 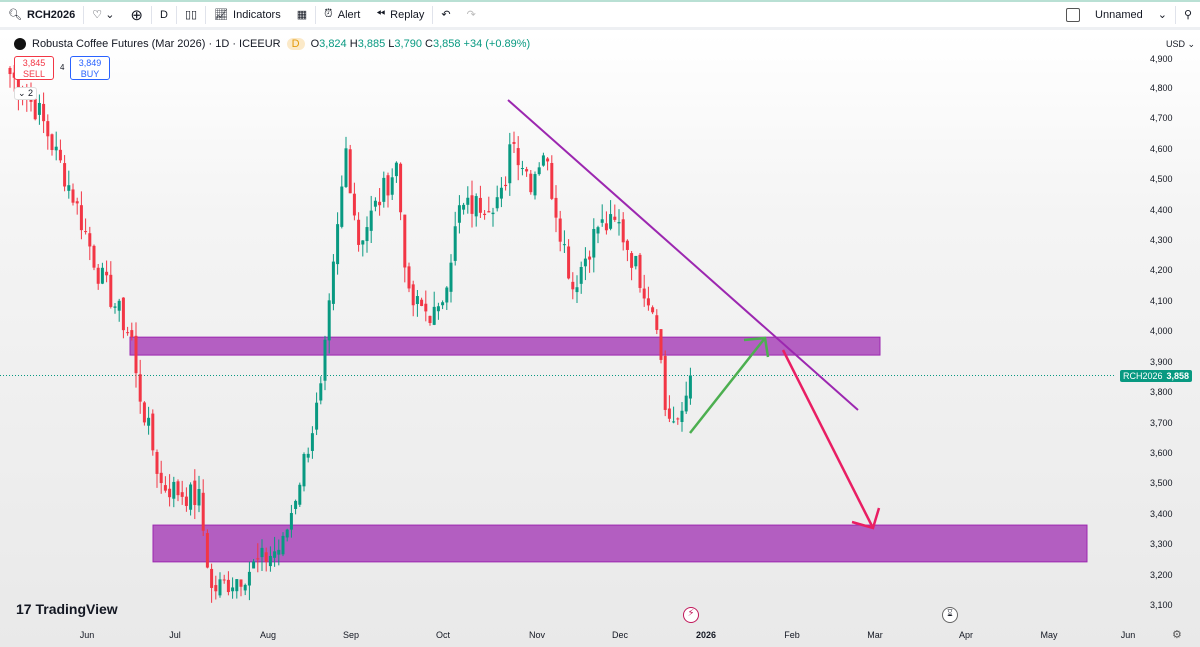 I want to click on y-tick-label: 4,000, so click(x=1161, y=331).